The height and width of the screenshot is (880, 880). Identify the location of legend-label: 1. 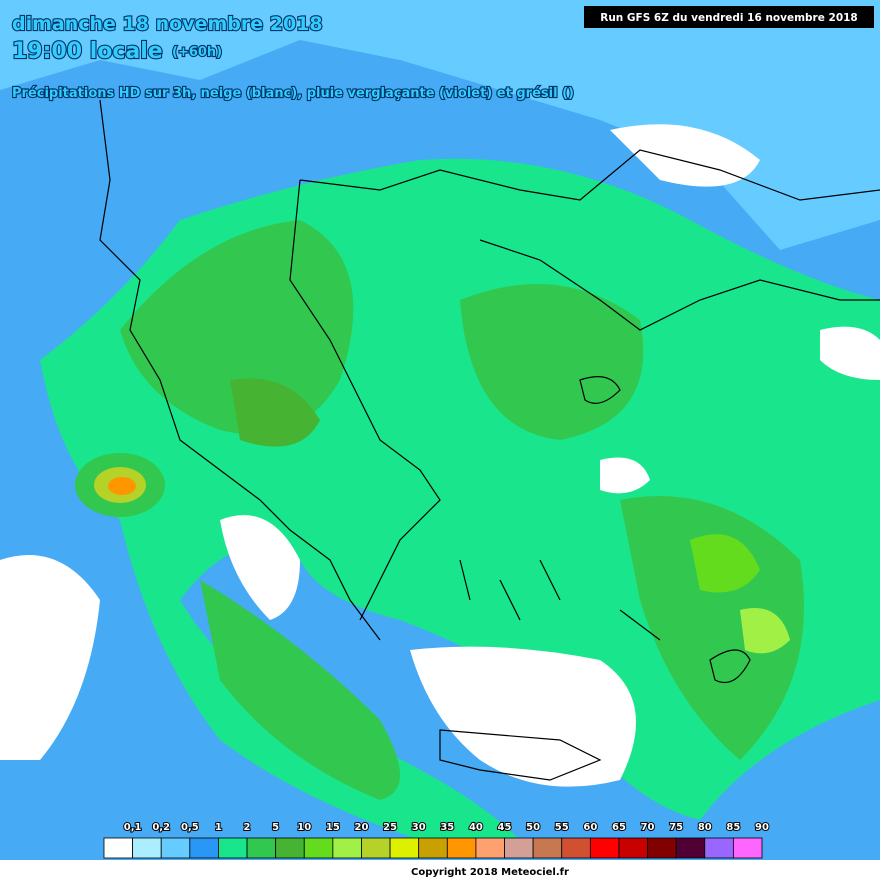
(218, 827).